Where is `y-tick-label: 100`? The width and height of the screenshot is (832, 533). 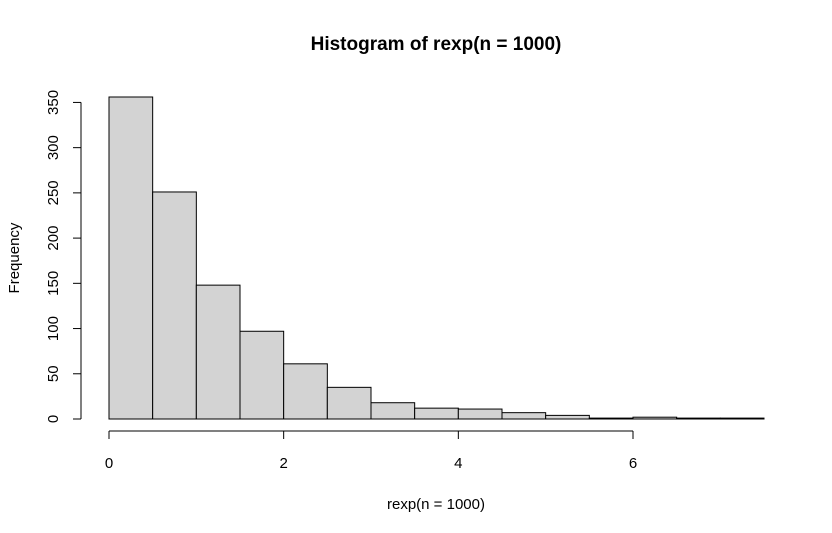 y-tick-label: 100 is located at coordinates (53, 328).